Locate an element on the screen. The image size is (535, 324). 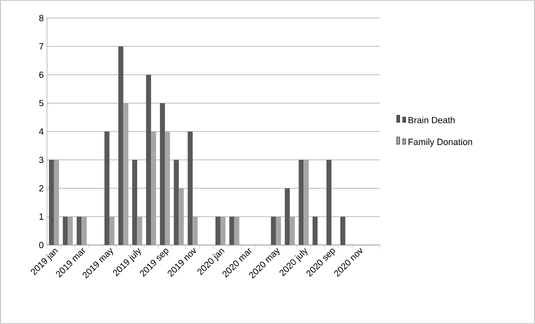
y-tick-label: 3 is located at coordinates (41, 160).